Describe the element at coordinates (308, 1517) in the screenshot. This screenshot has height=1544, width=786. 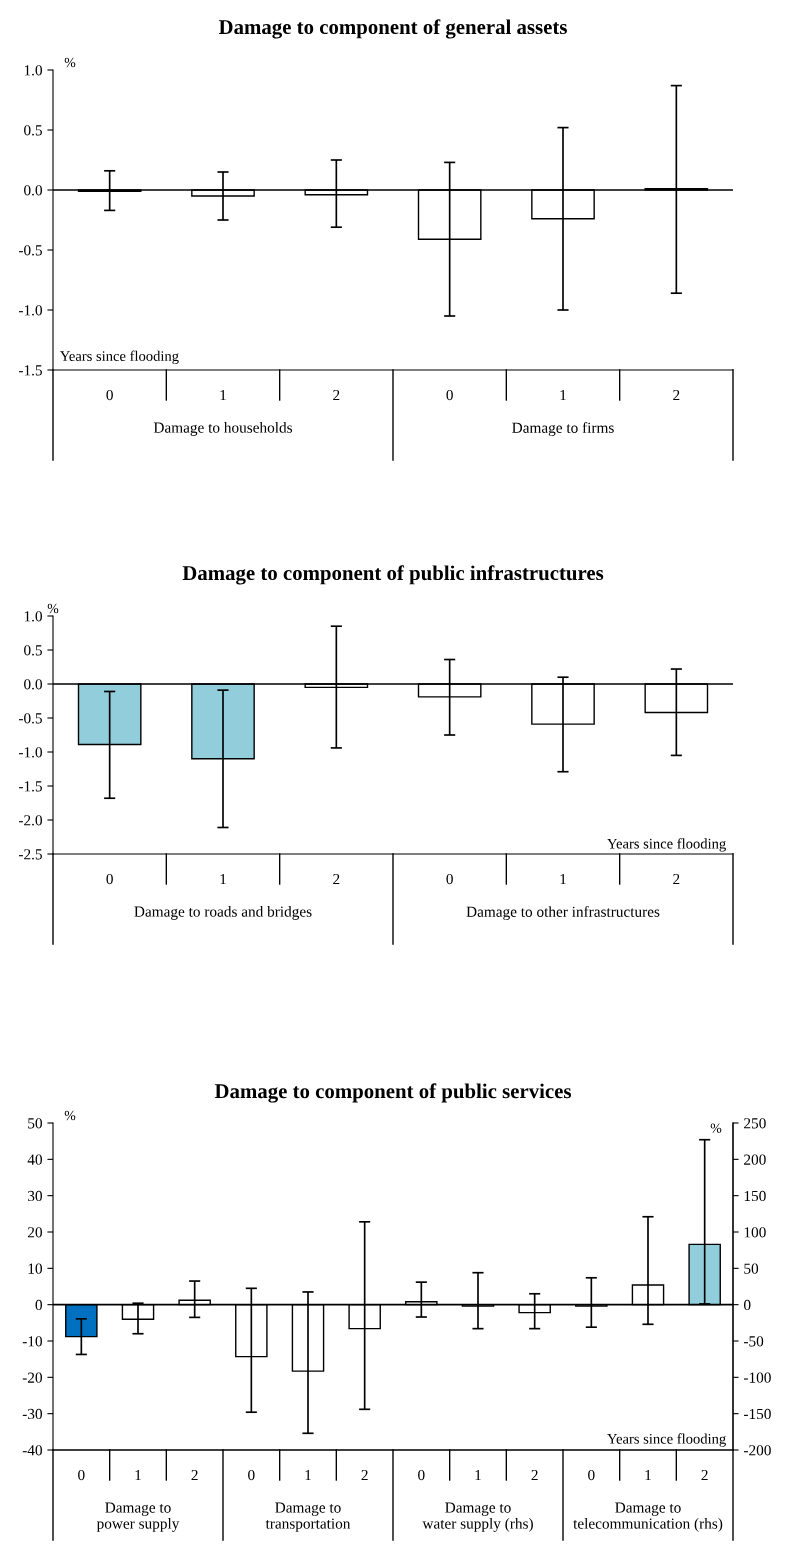
I see `text: Damage to transportation` at that location.